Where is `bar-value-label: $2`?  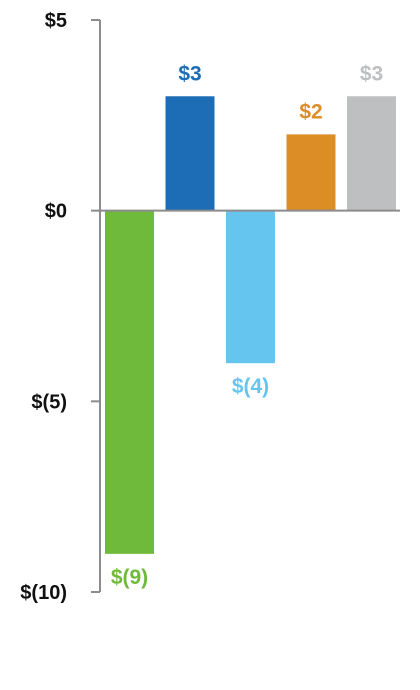 bar-value-label: $2 is located at coordinates (310, 111).